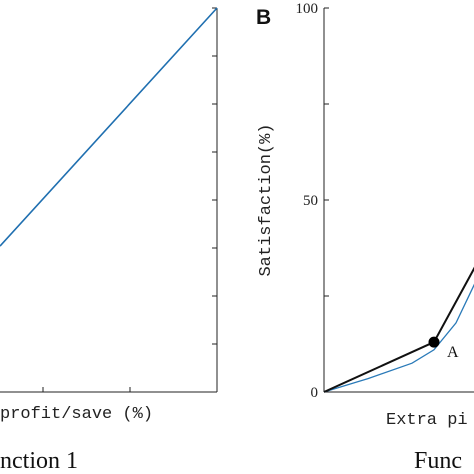  What do you see at coordinates (398, 338) in the screenshot?
I see `panel-b-curve` at bounding box center [398, 338].